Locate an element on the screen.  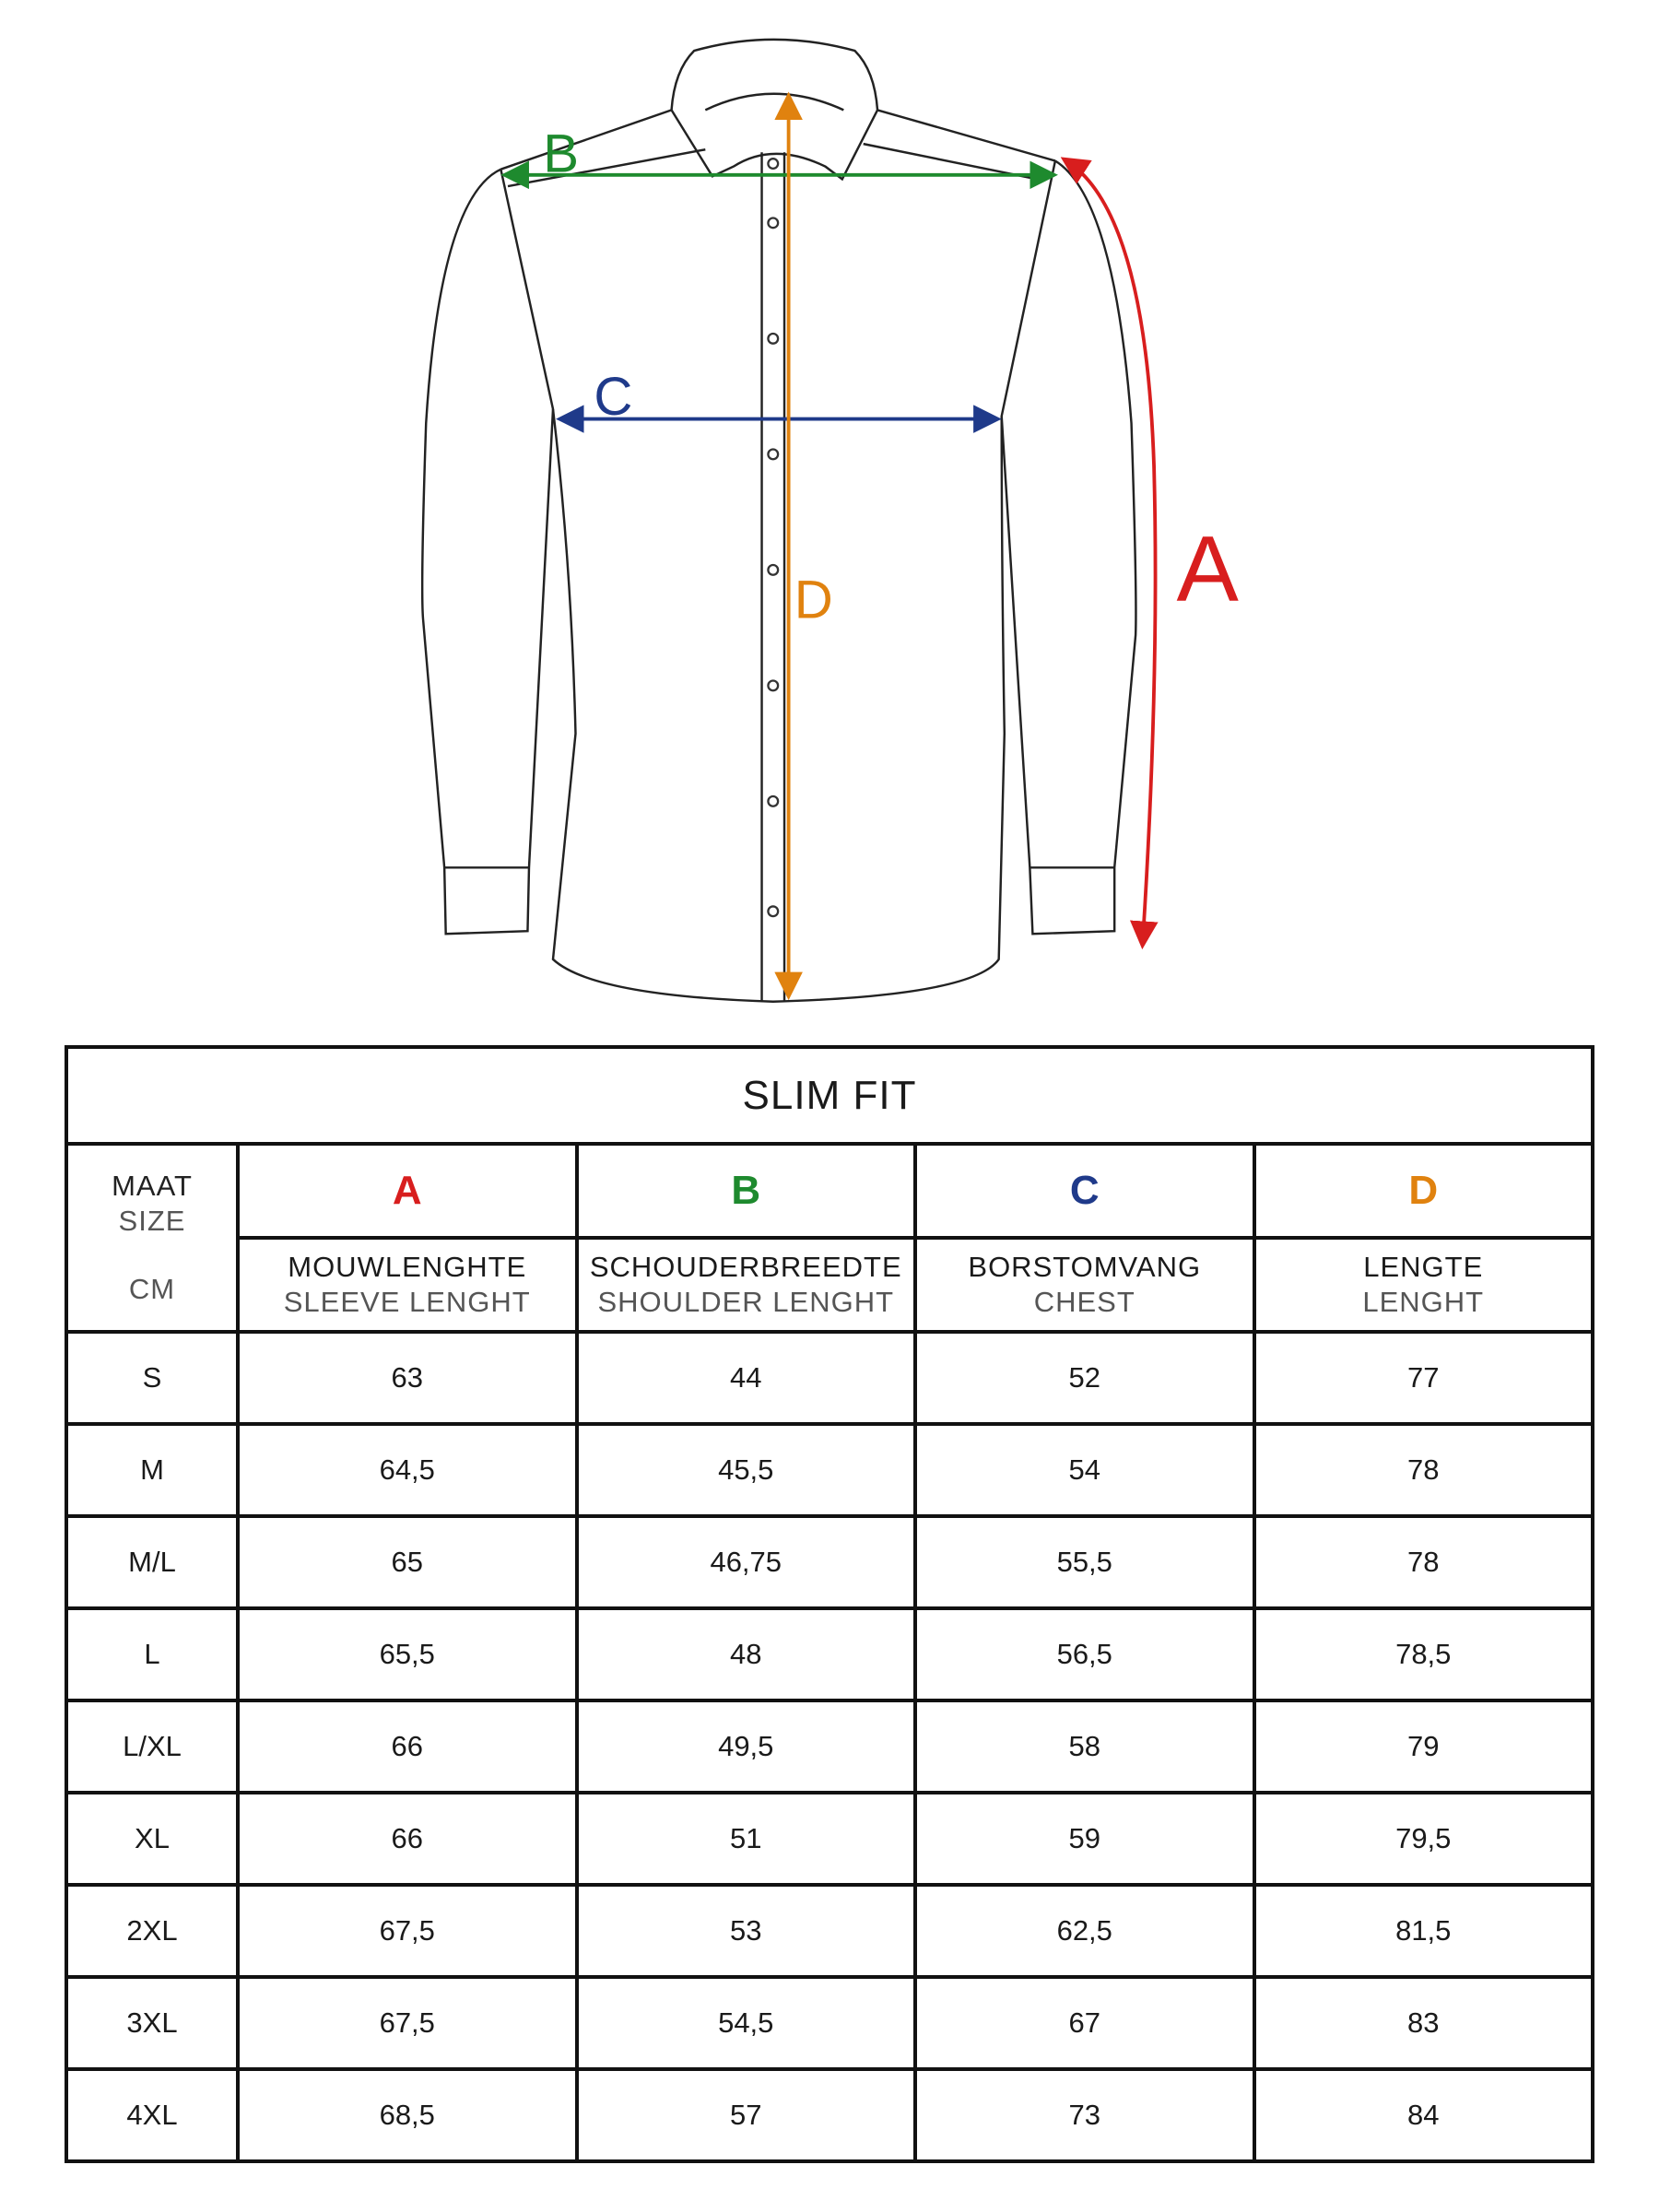
table-row: S 63 44 52 77 is located at coordinates (829, 1378).